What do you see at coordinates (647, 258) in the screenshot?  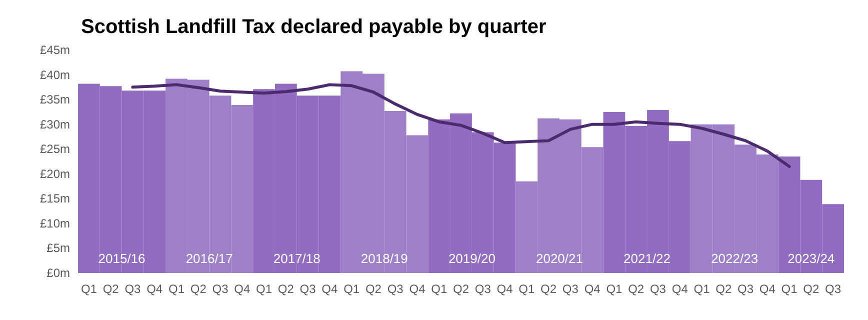 I see `annotation: 2021/22` at bounding box center [647, 258].